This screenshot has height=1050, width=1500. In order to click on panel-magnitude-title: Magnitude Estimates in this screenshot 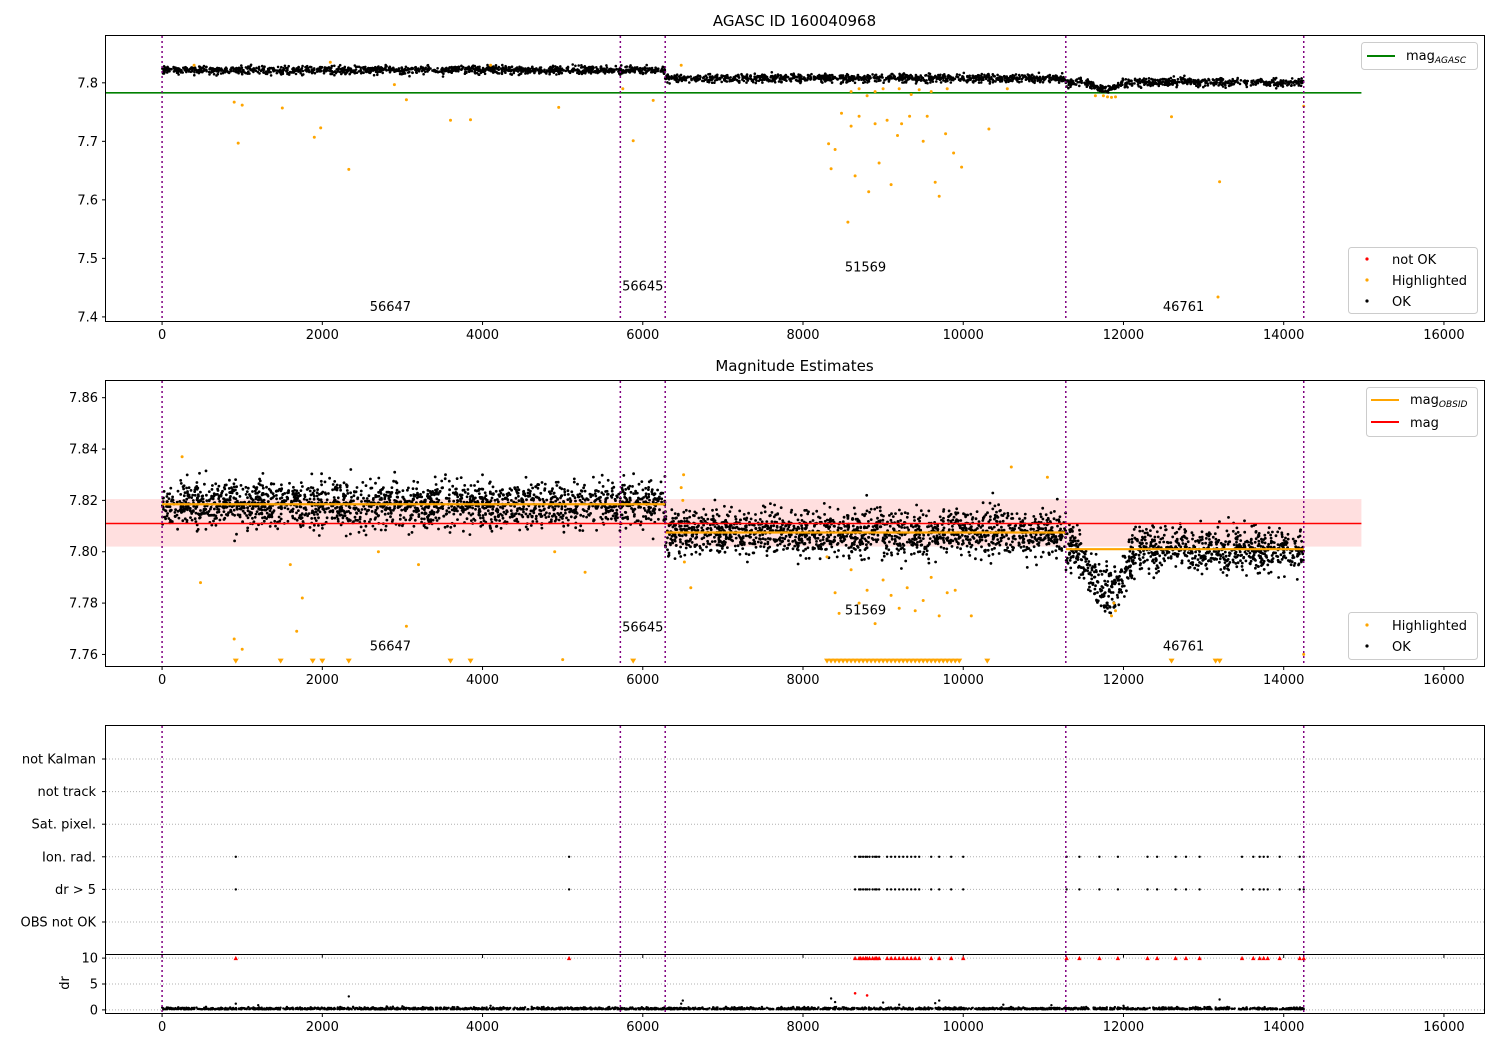, I will do `click(794, 366)`.